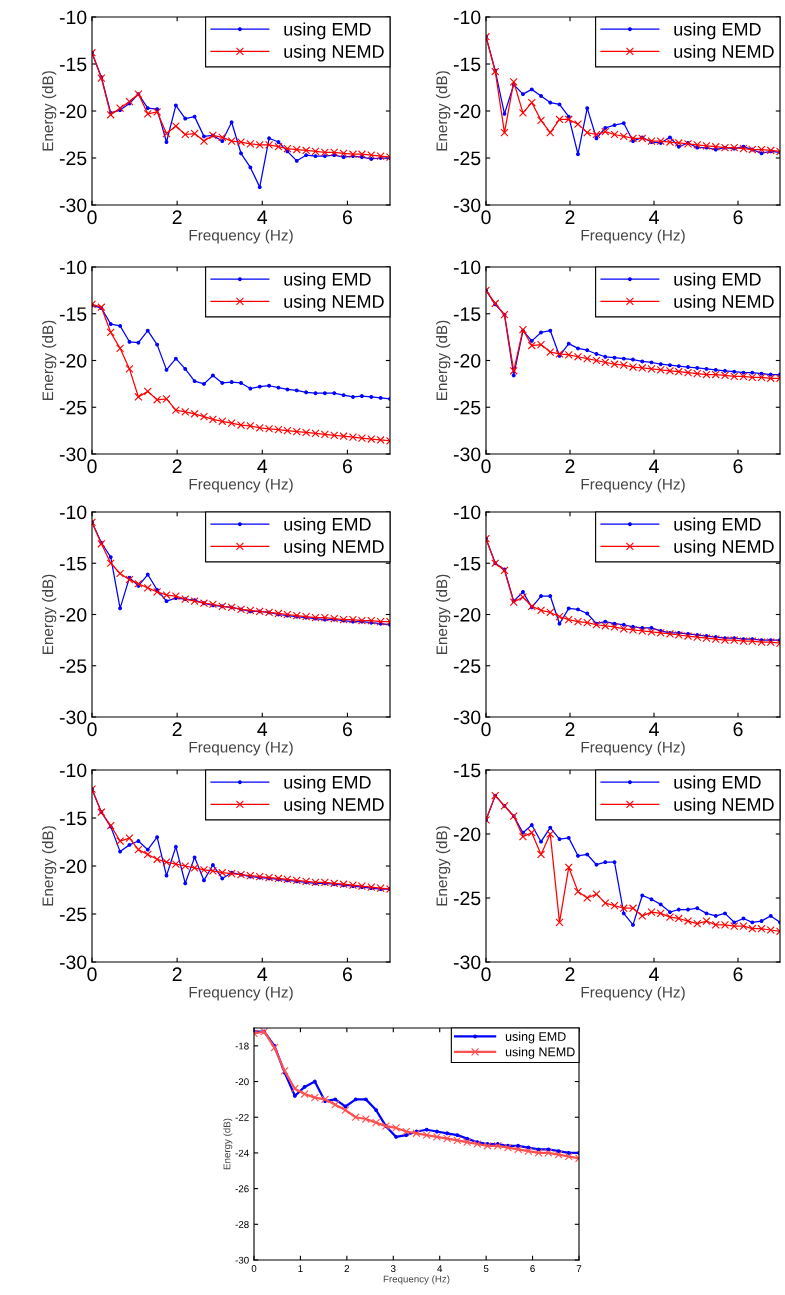 Image resolution: width=785 pixels, height=1295 pixels. I want to click on x-tick-label: 5, so click(486, 1268).